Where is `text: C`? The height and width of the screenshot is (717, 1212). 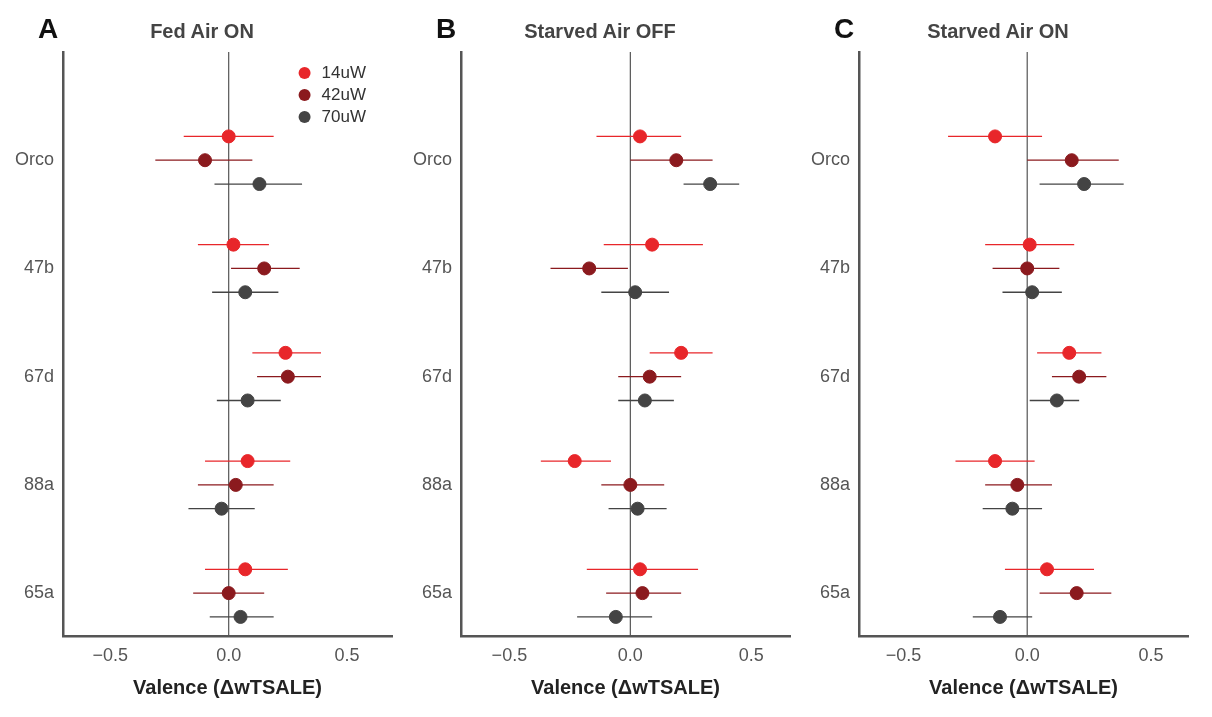 text: C is located at coordinates (844, 28).